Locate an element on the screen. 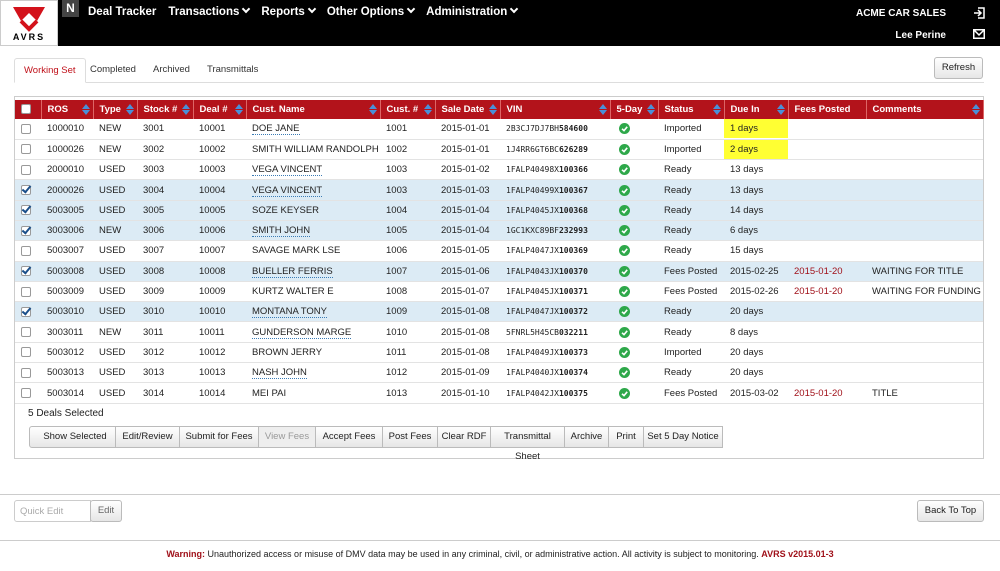 The image size is (1000, 571). column-header: ROS is located at coordinates (67, 109).